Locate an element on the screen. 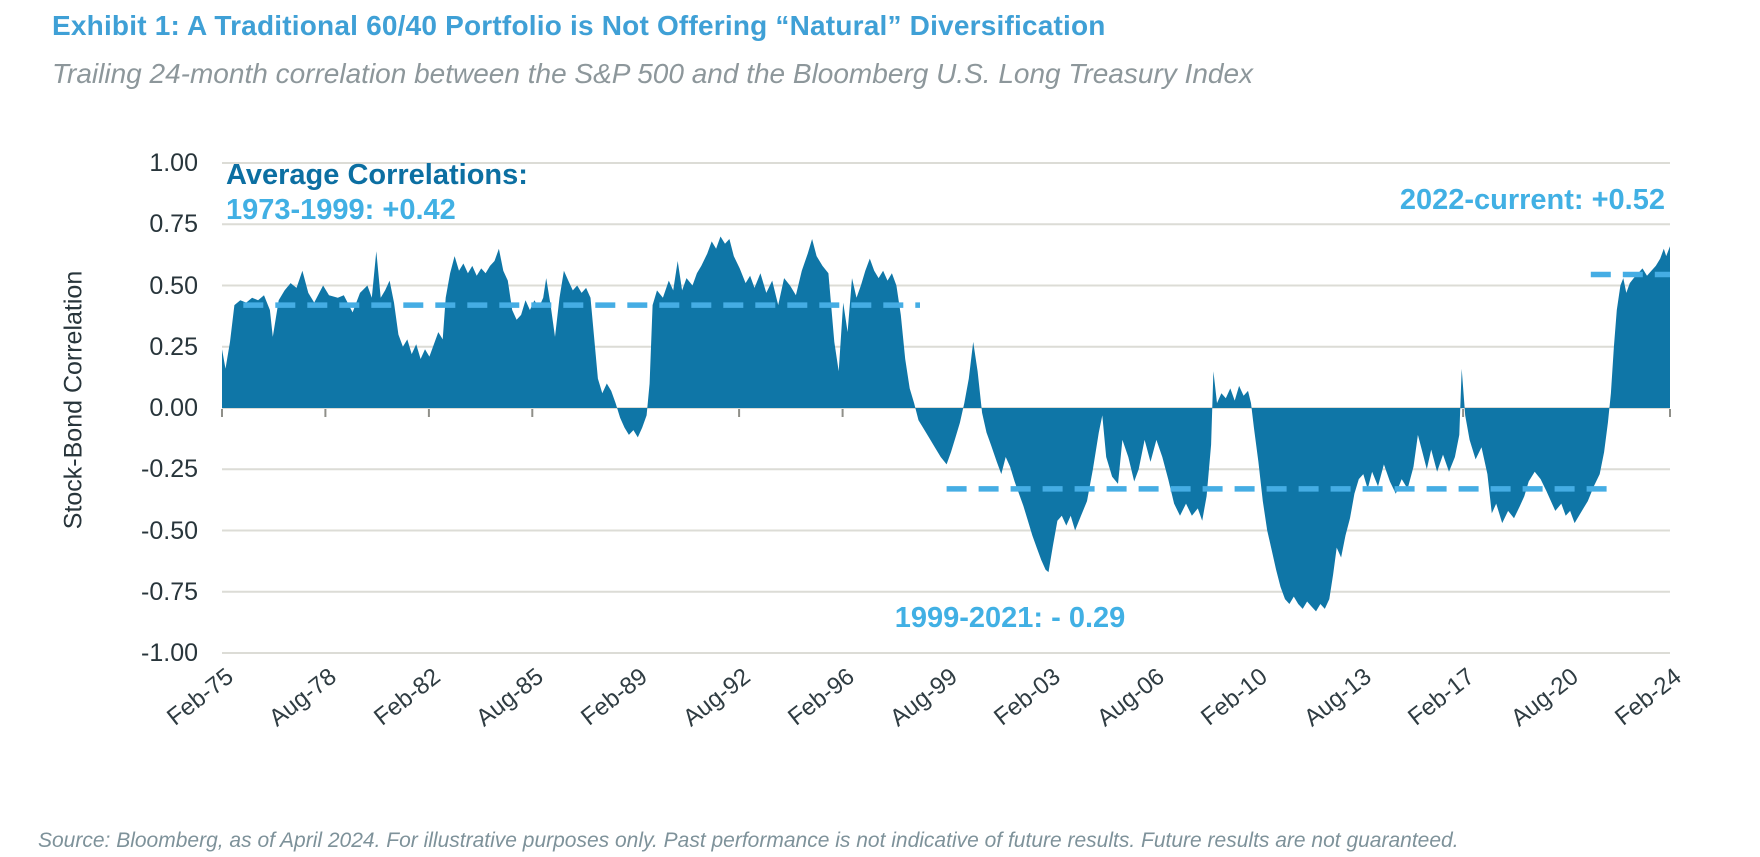 The height and width of the screenshot is (857, 1760). annotation-average-correlations: Average Correlations: 1973-1999: +0.42 is located at coordinates (377, 193).